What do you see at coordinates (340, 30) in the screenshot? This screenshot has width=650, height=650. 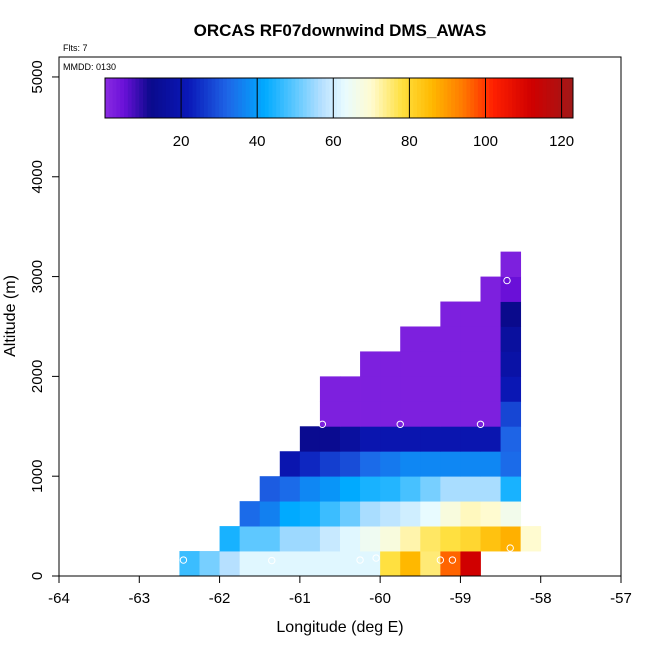 I see `chart-title: ORCAS RF07downwind DMS_AWAS` at bounding box center [340, 30].